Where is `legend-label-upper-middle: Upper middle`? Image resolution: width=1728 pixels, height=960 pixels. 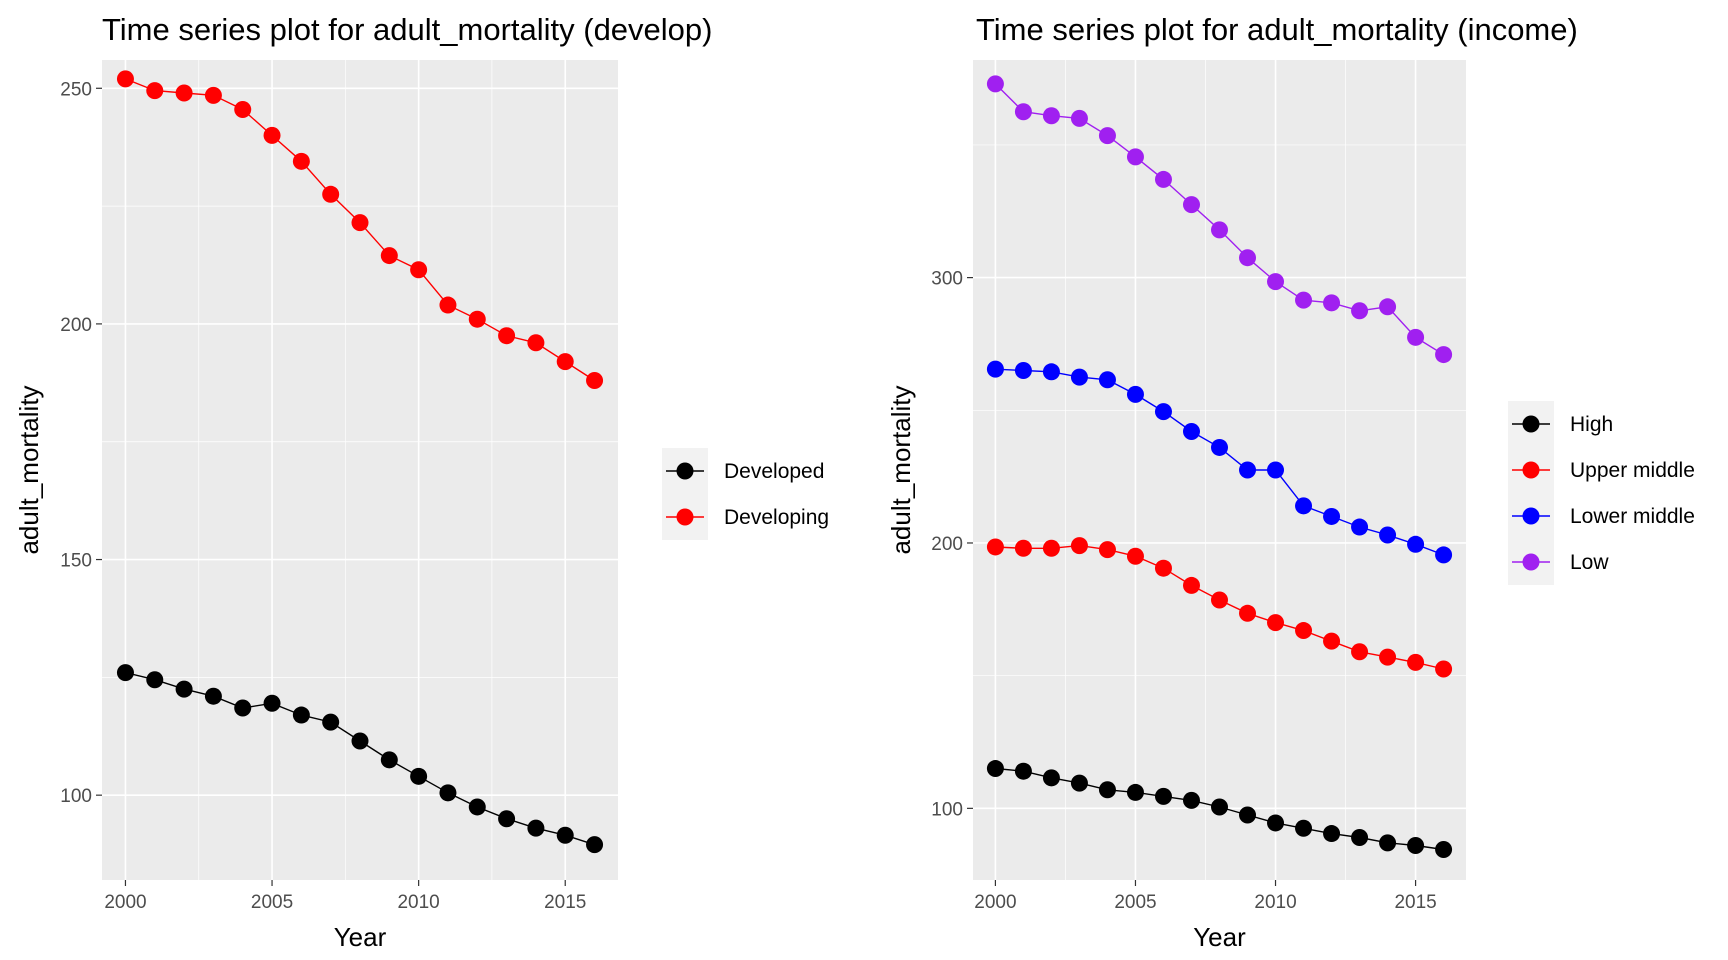
legend-label-upper-middle: Upper middle is located at coordinates (1632, 470).